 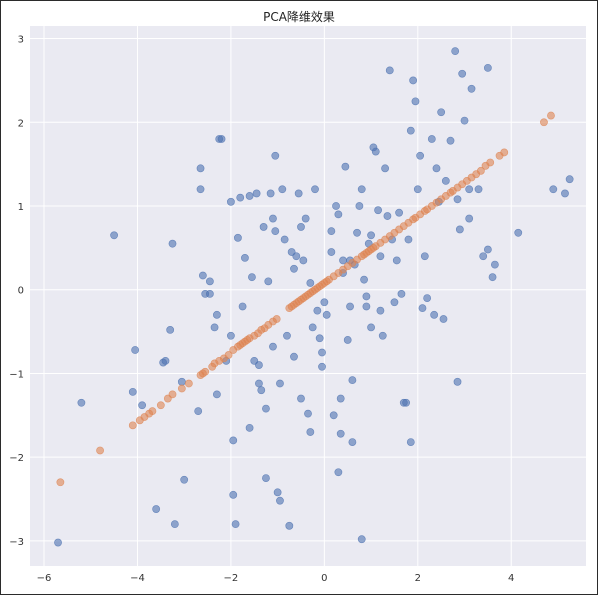 What do you see at coordinates (44, 578) in the screenshot?
I see `x-tick-label: −6` at bounding box center [44, 578].